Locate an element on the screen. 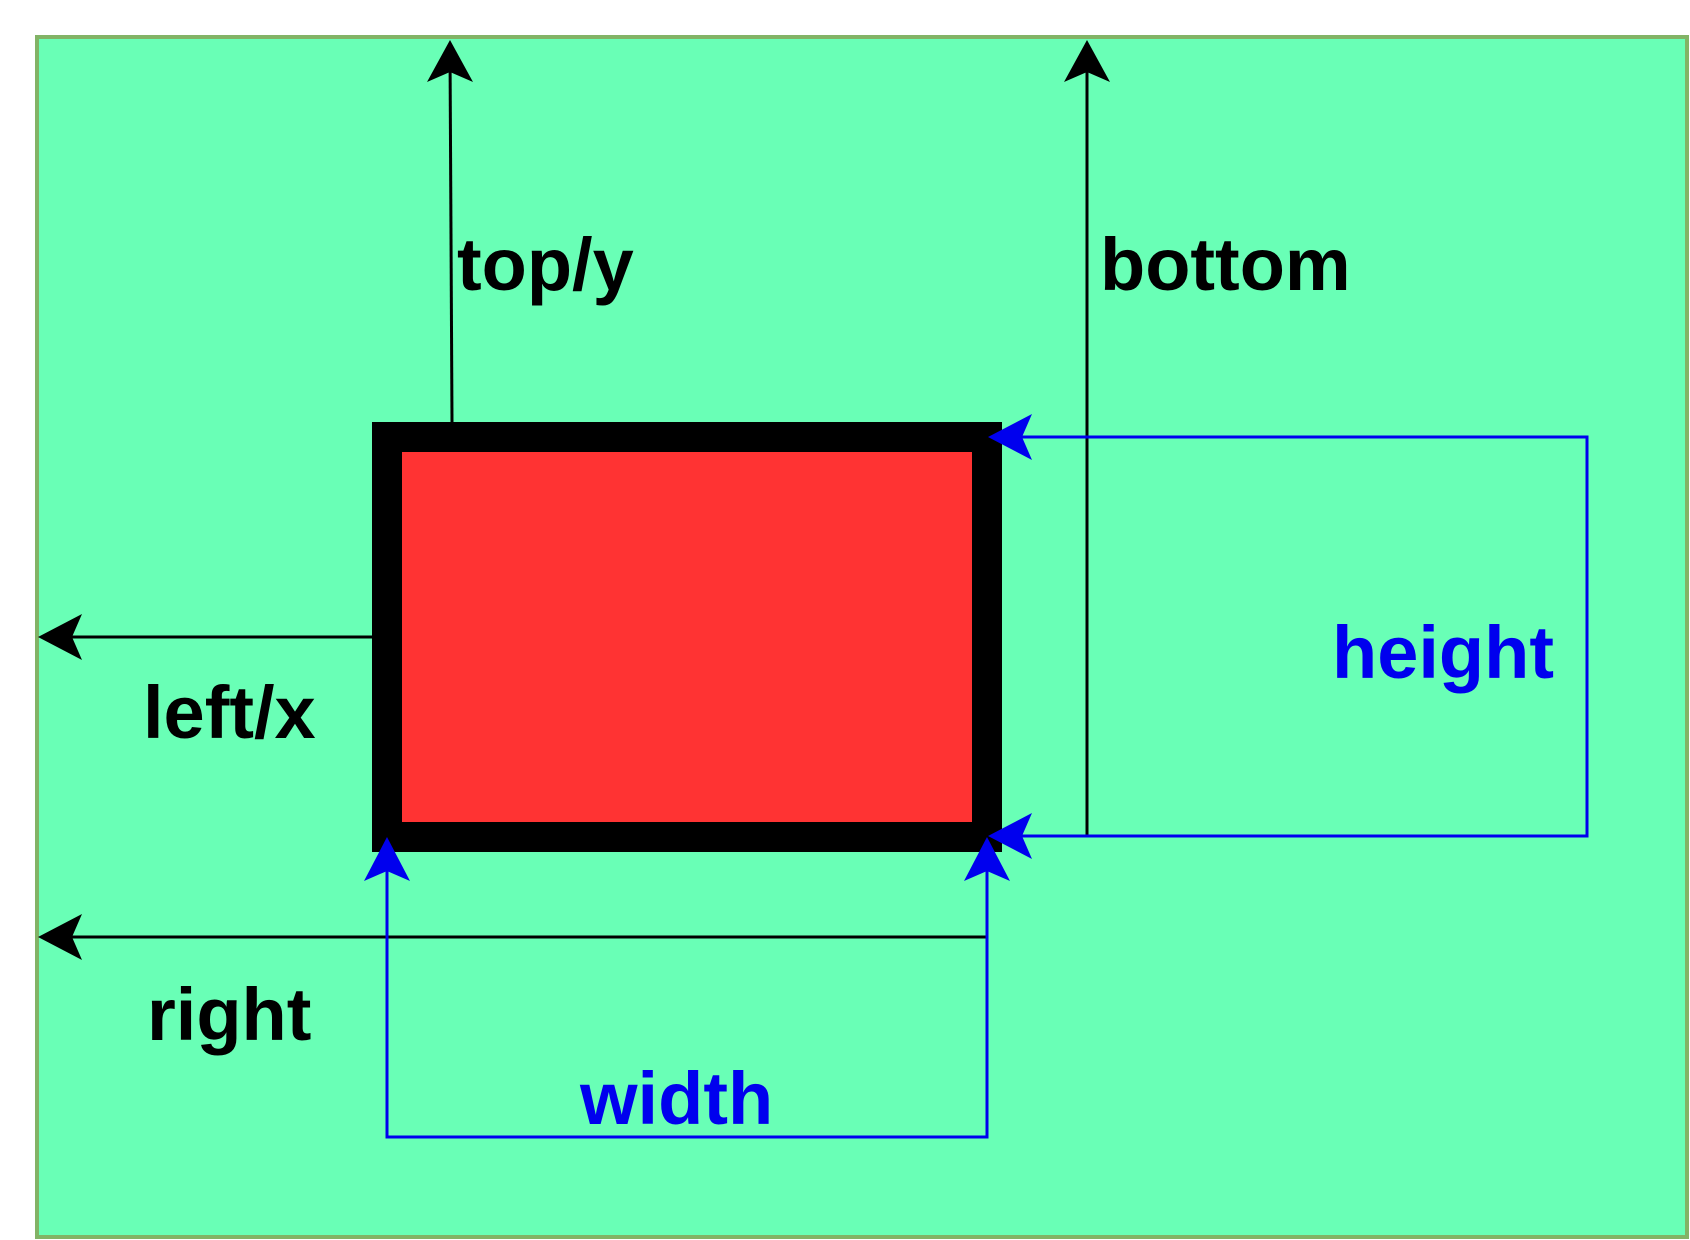 This screenshot has width=1690, height=1240. right-arrow is located at coordinates (512, 937).